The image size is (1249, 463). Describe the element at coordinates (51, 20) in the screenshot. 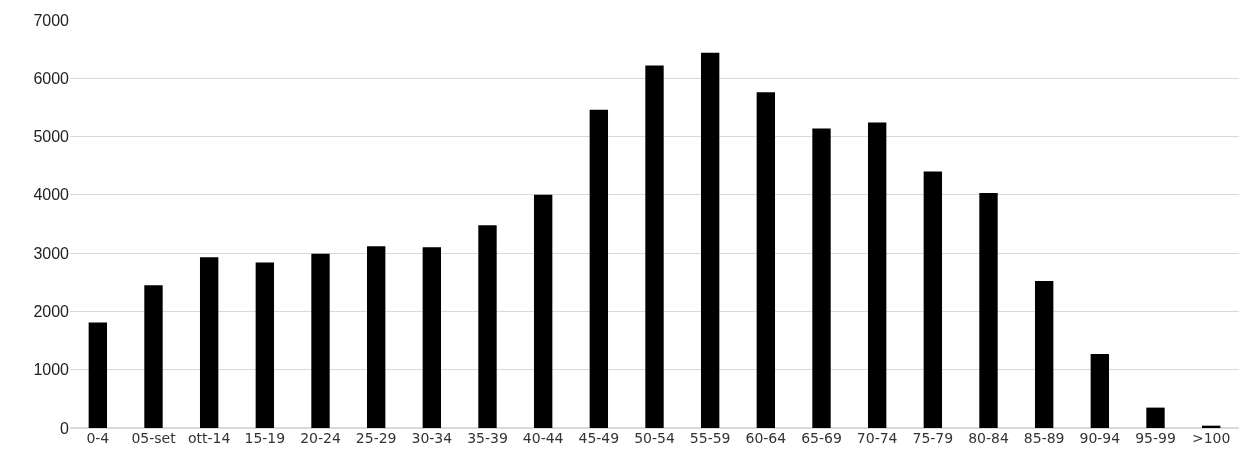

I see `y-tick-label: 7000` at that location.